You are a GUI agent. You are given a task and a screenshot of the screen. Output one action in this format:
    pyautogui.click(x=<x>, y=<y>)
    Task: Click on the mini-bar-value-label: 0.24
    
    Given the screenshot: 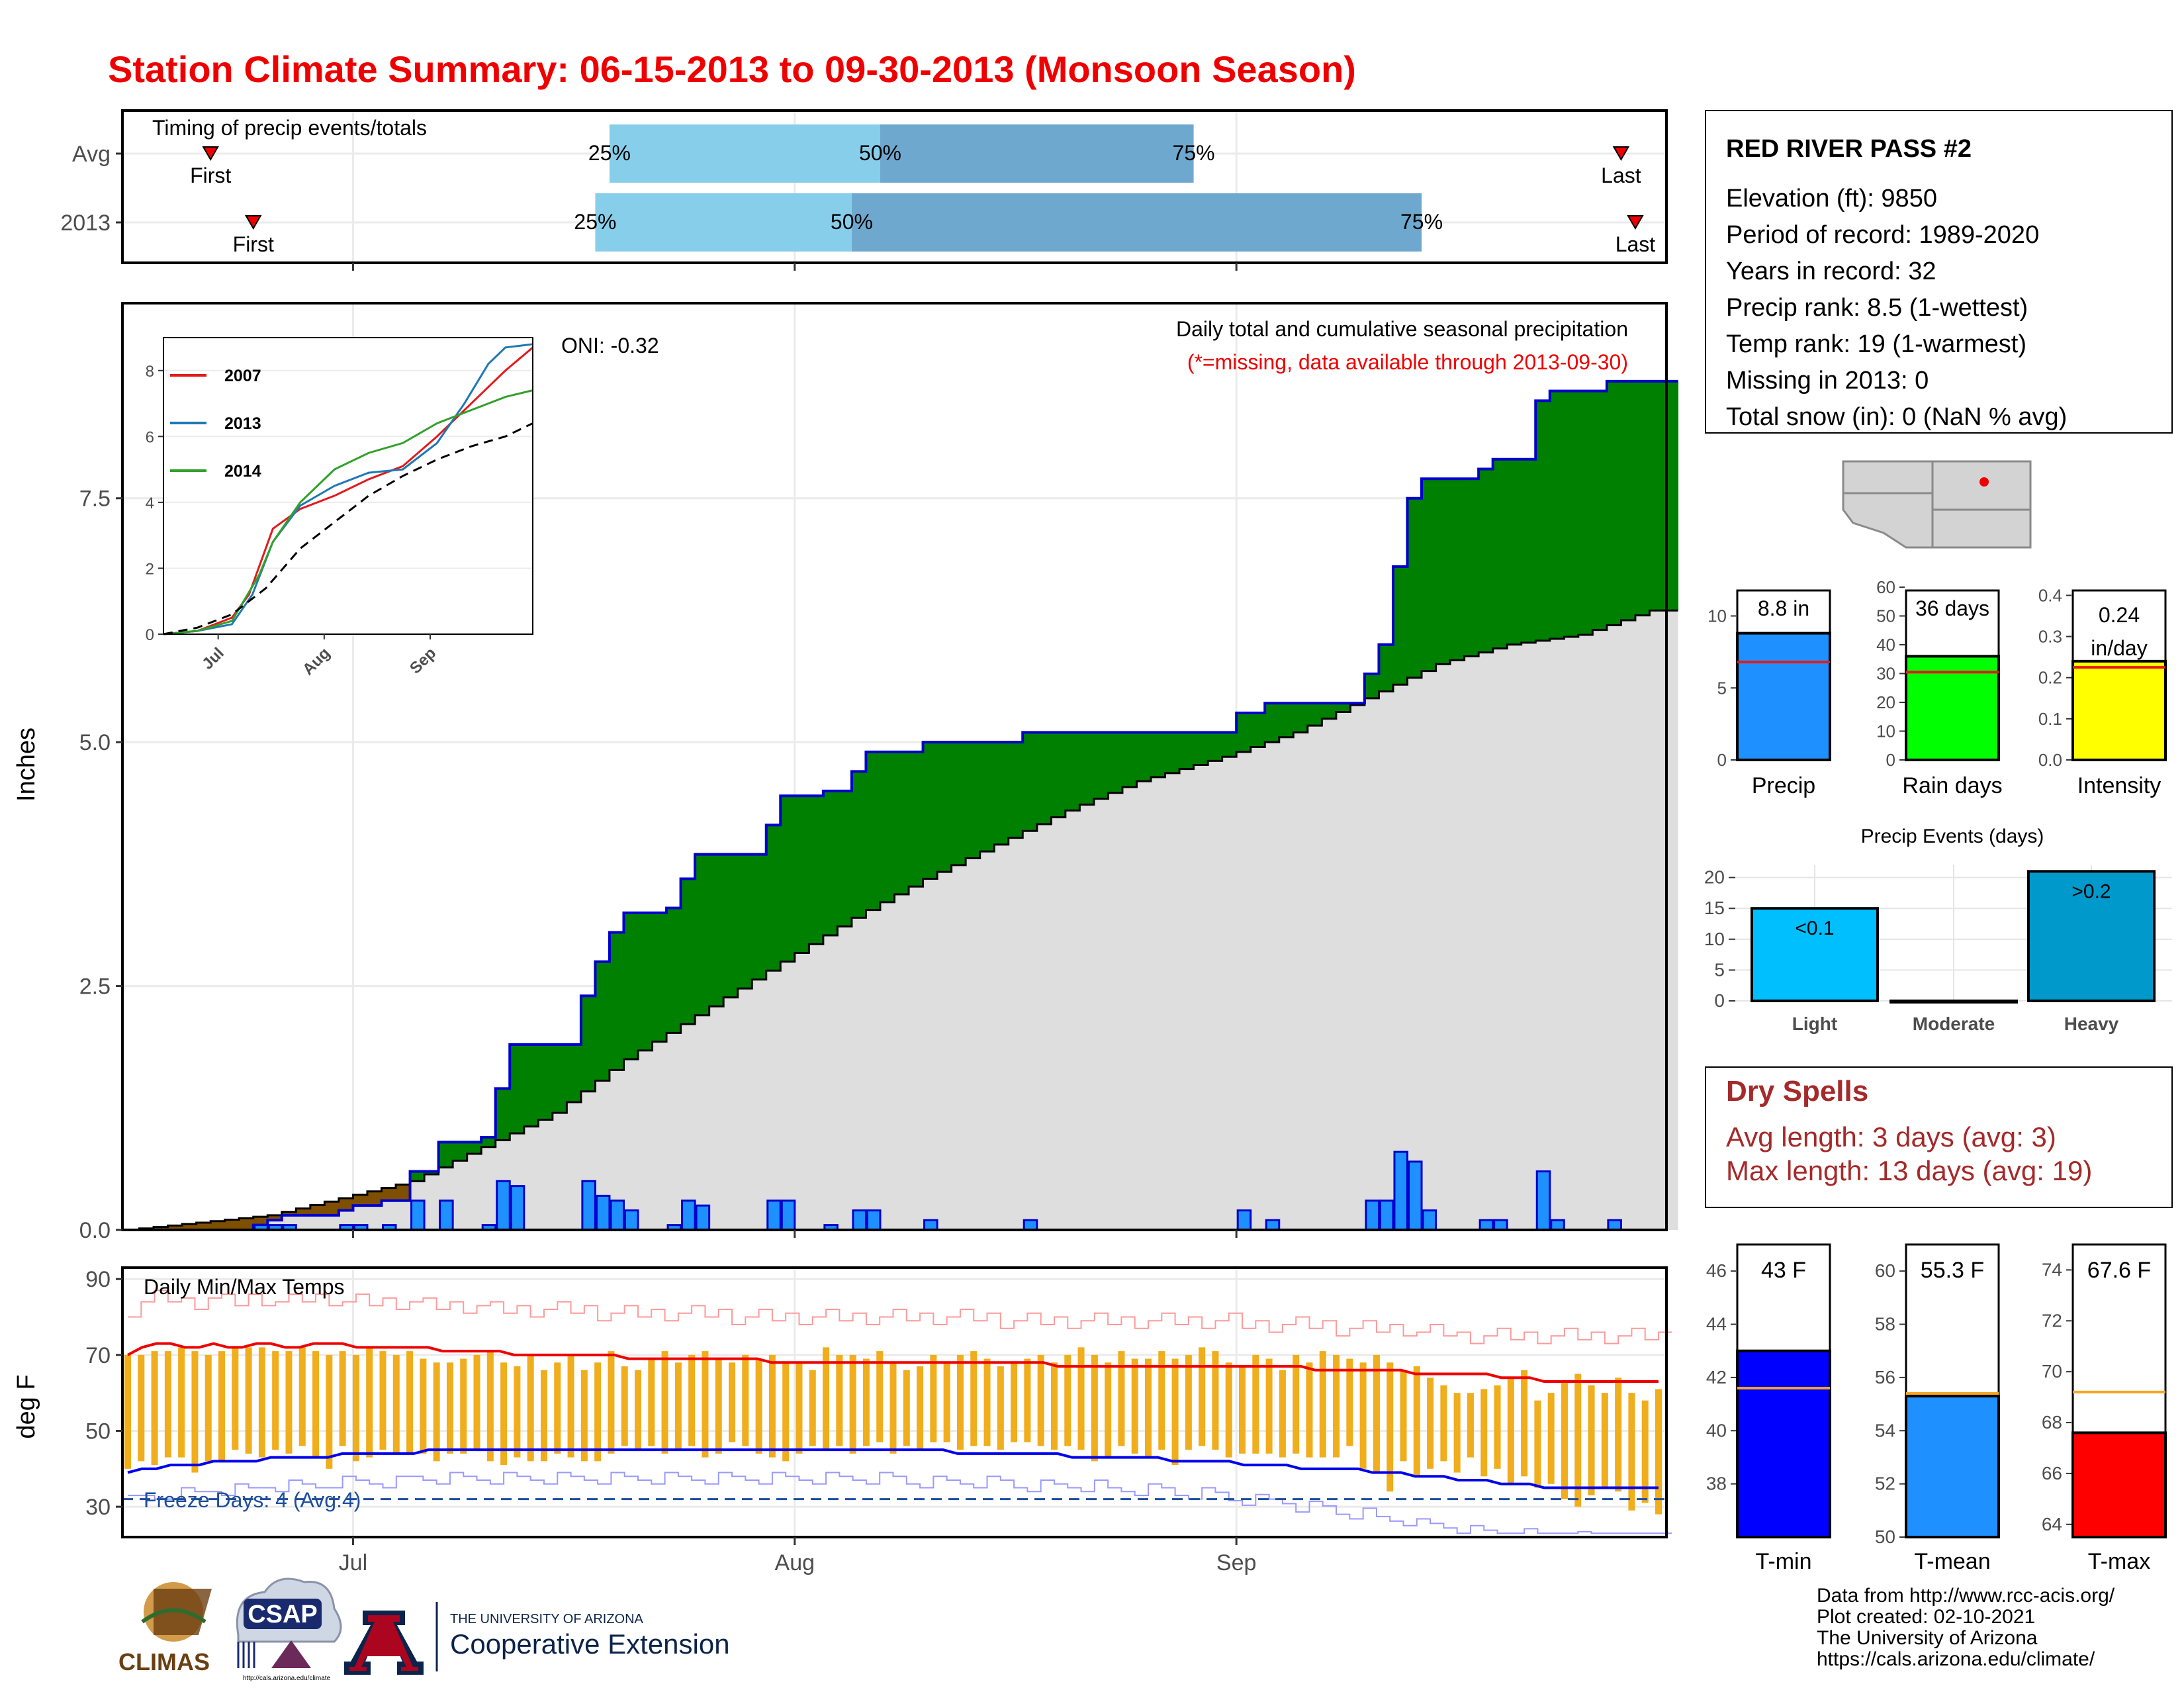 What is the action you would take?
    pyautogui.click(x=2119, y=615)
    